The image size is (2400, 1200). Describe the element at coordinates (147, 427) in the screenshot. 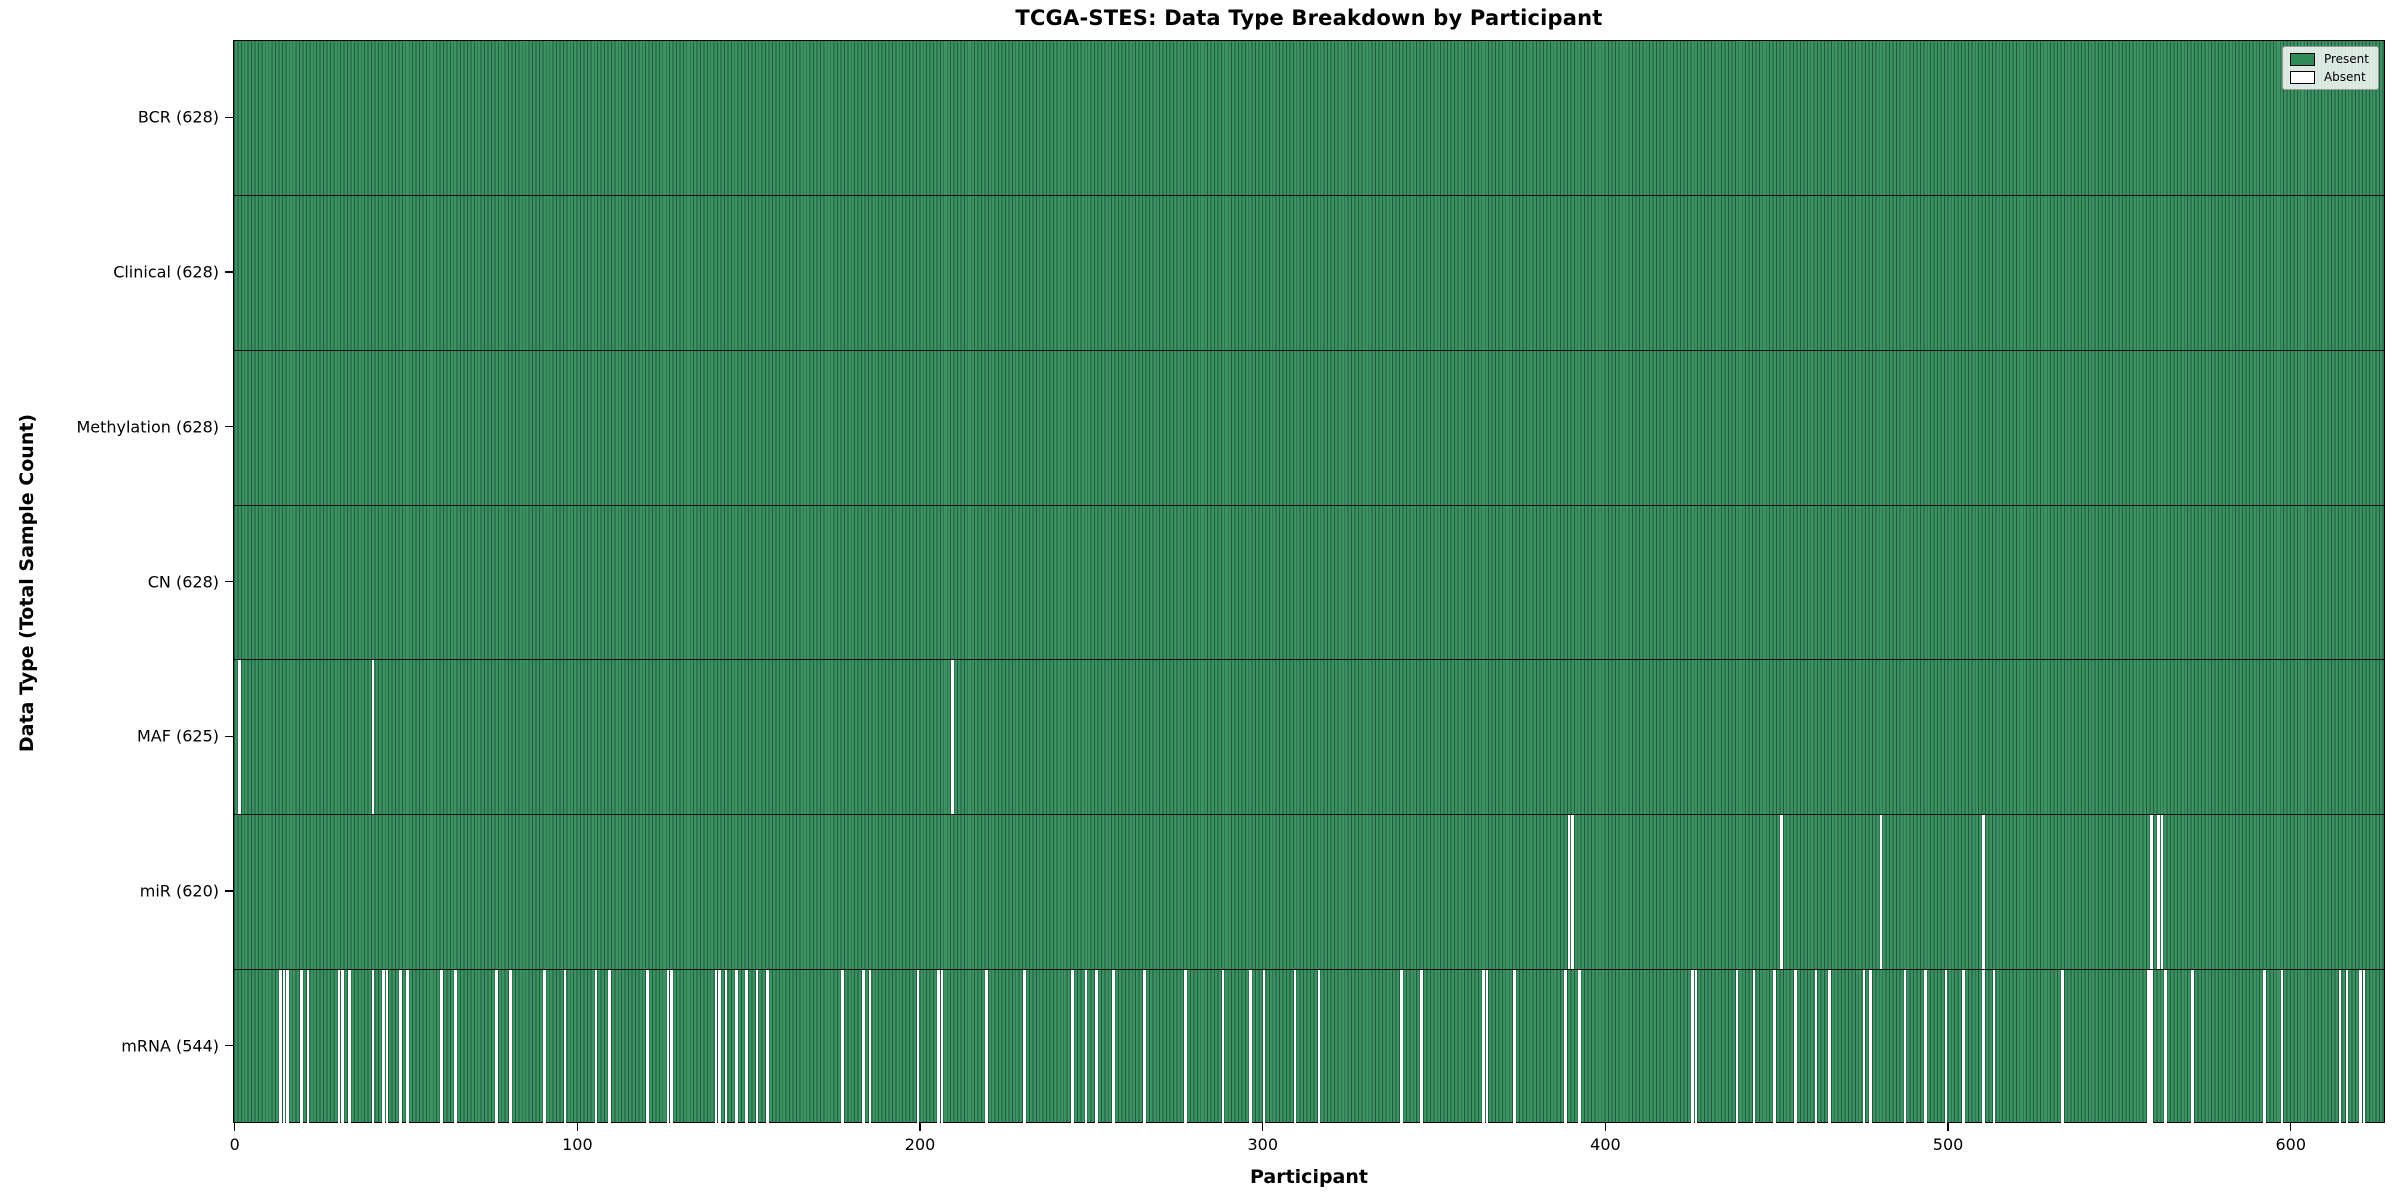

I see `y-tick-label-Methylation: Methylation (628)` at that location.